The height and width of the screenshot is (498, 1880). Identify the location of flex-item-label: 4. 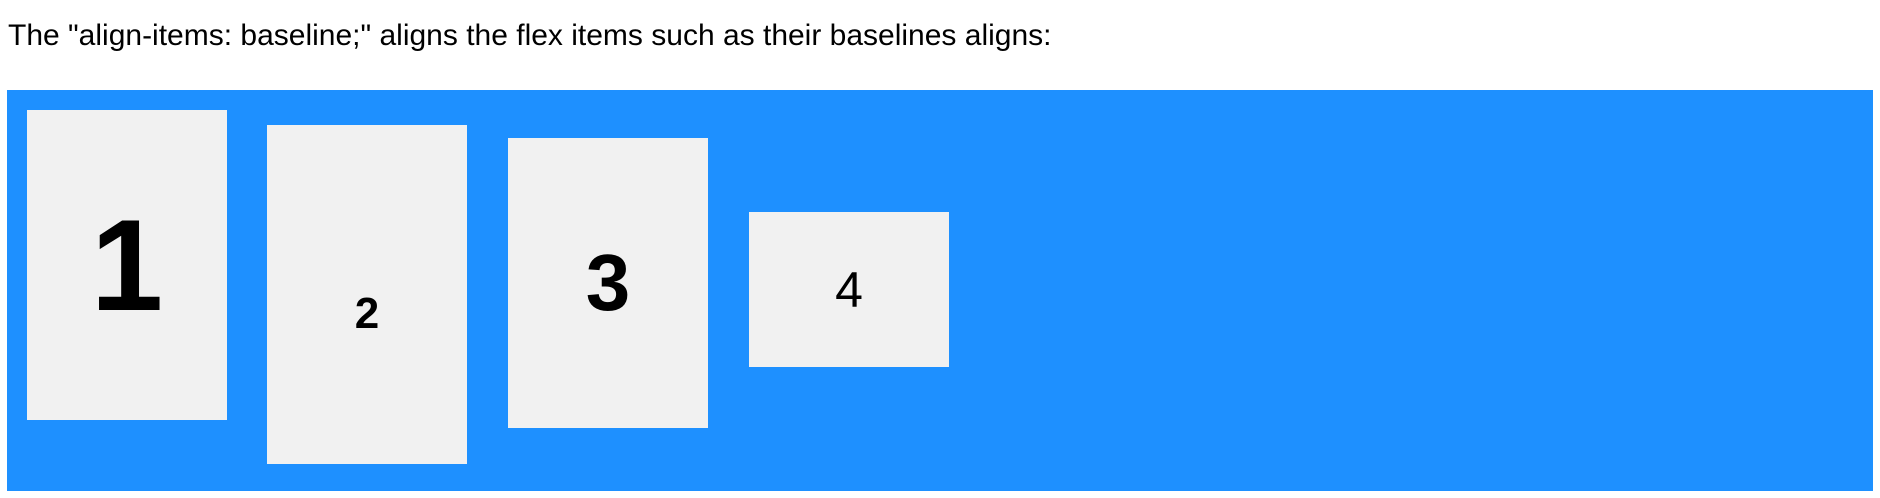
(849, 290).